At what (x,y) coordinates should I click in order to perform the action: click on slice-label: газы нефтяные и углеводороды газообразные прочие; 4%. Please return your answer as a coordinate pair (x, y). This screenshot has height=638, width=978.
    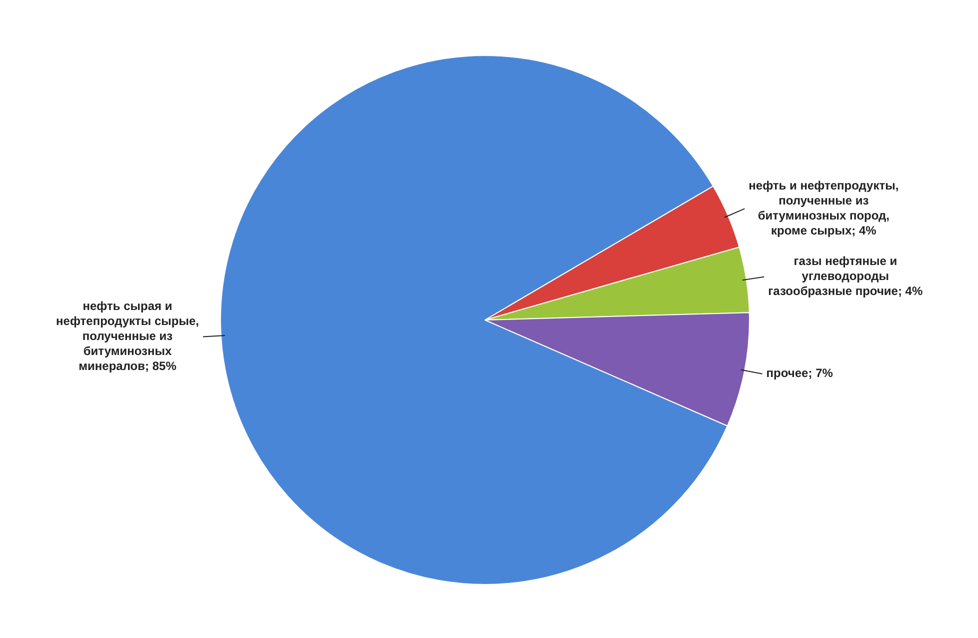
    Looking at the image, I should click on (845, 276).